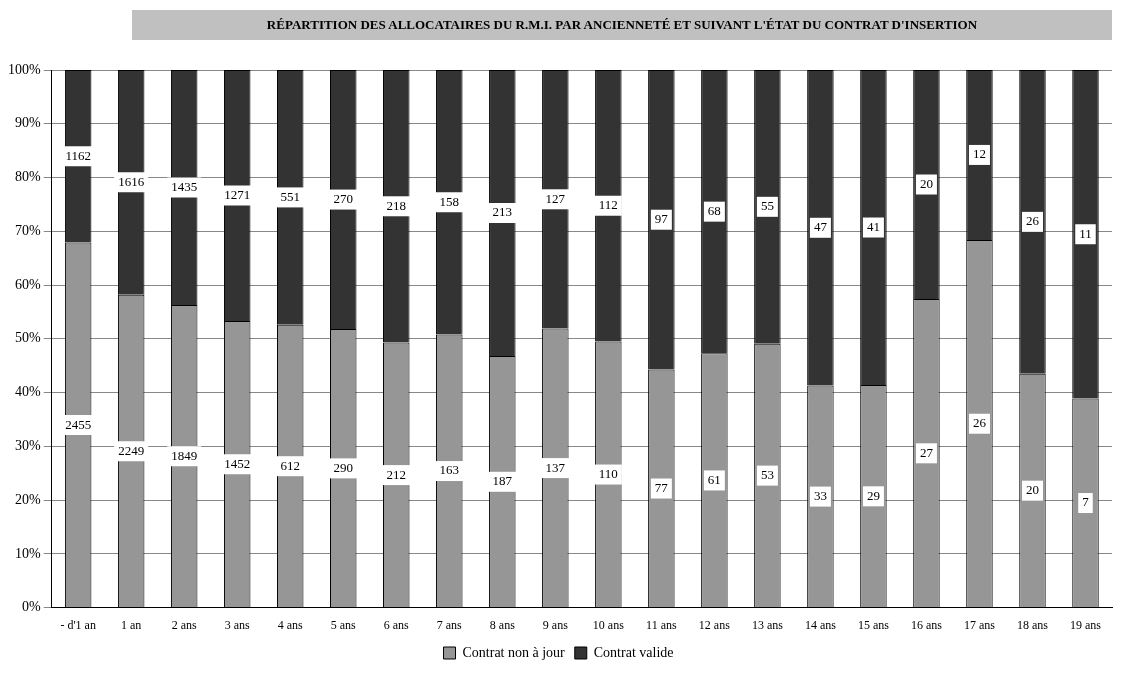  Describe the element at coordinates (78, 155) in the screenshot. I see `annotation: 1162` at that location.